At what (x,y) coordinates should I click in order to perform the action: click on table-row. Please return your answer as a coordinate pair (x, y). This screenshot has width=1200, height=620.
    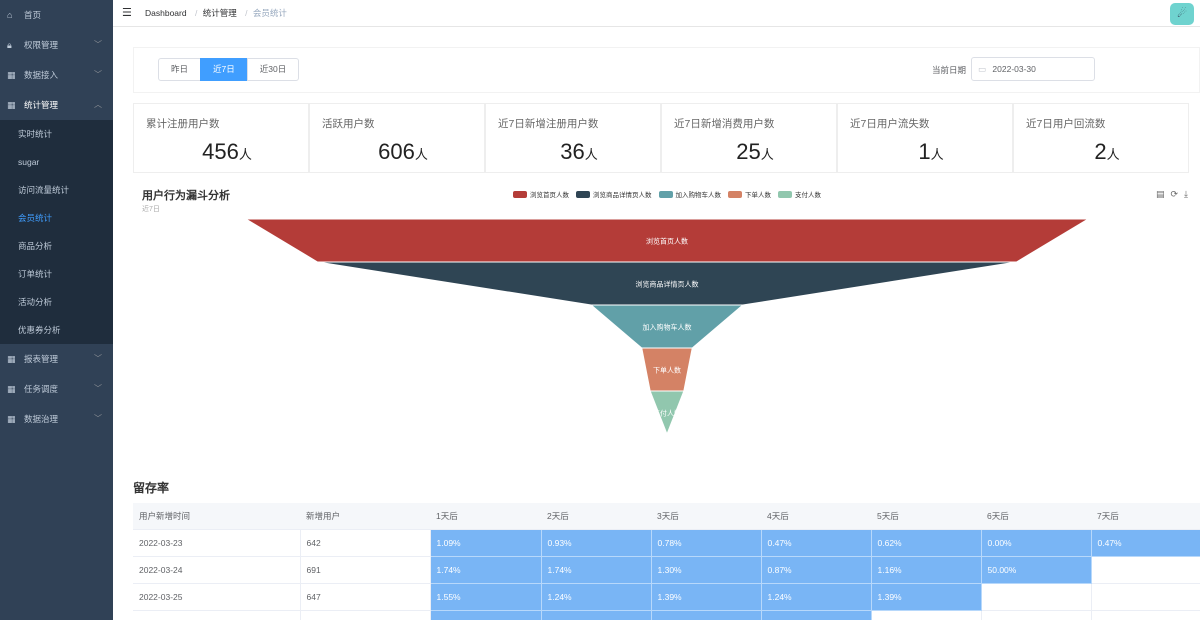
    Looking at the image, I should click on (666, 615).